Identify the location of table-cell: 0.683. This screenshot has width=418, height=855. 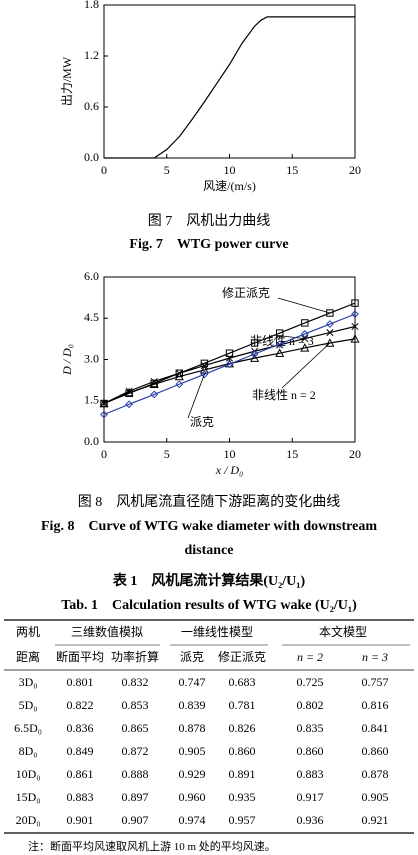
(242, 682).